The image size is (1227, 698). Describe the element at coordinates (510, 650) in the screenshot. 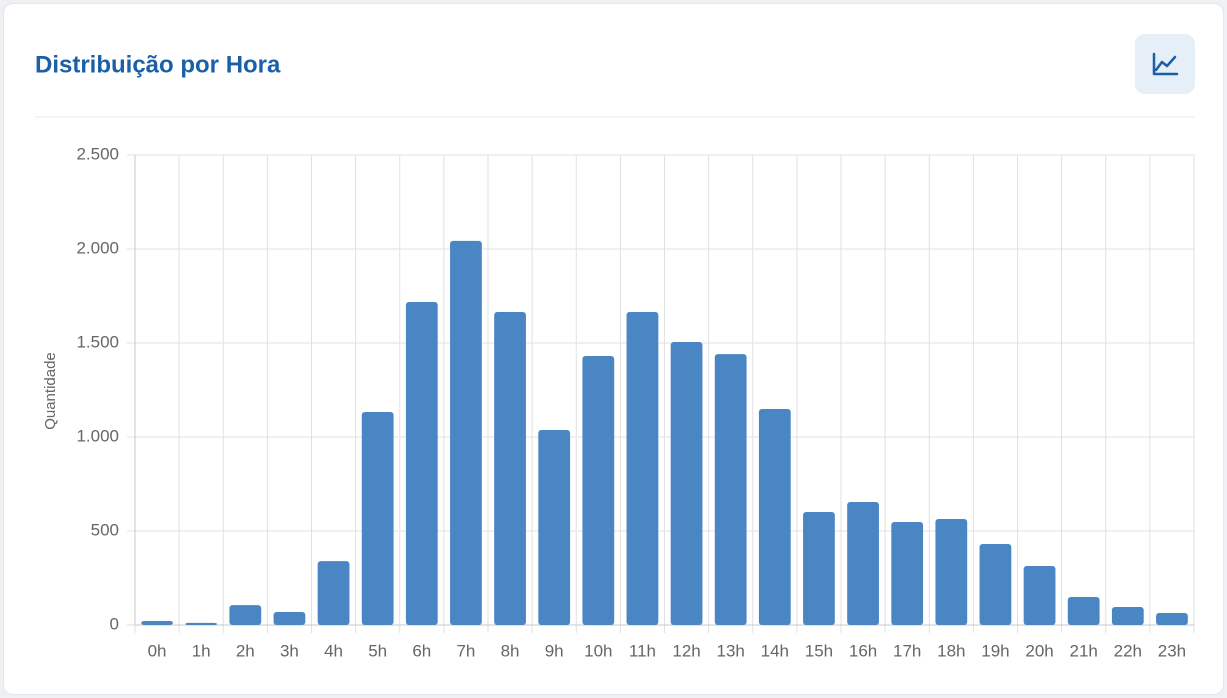

I see `x-tick-label: 8h` at that location.